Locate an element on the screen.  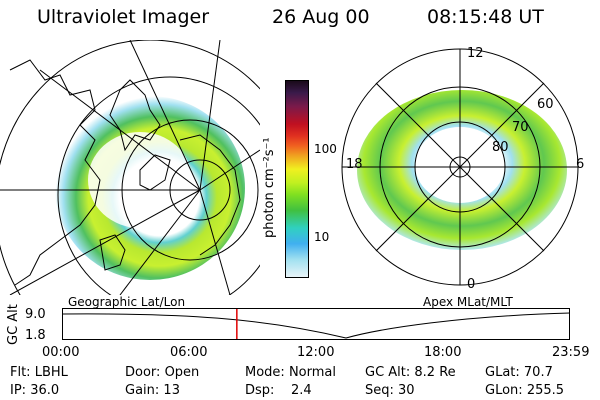
apex-label: Apex MLat/MLT is located at coordinates (468, 302).